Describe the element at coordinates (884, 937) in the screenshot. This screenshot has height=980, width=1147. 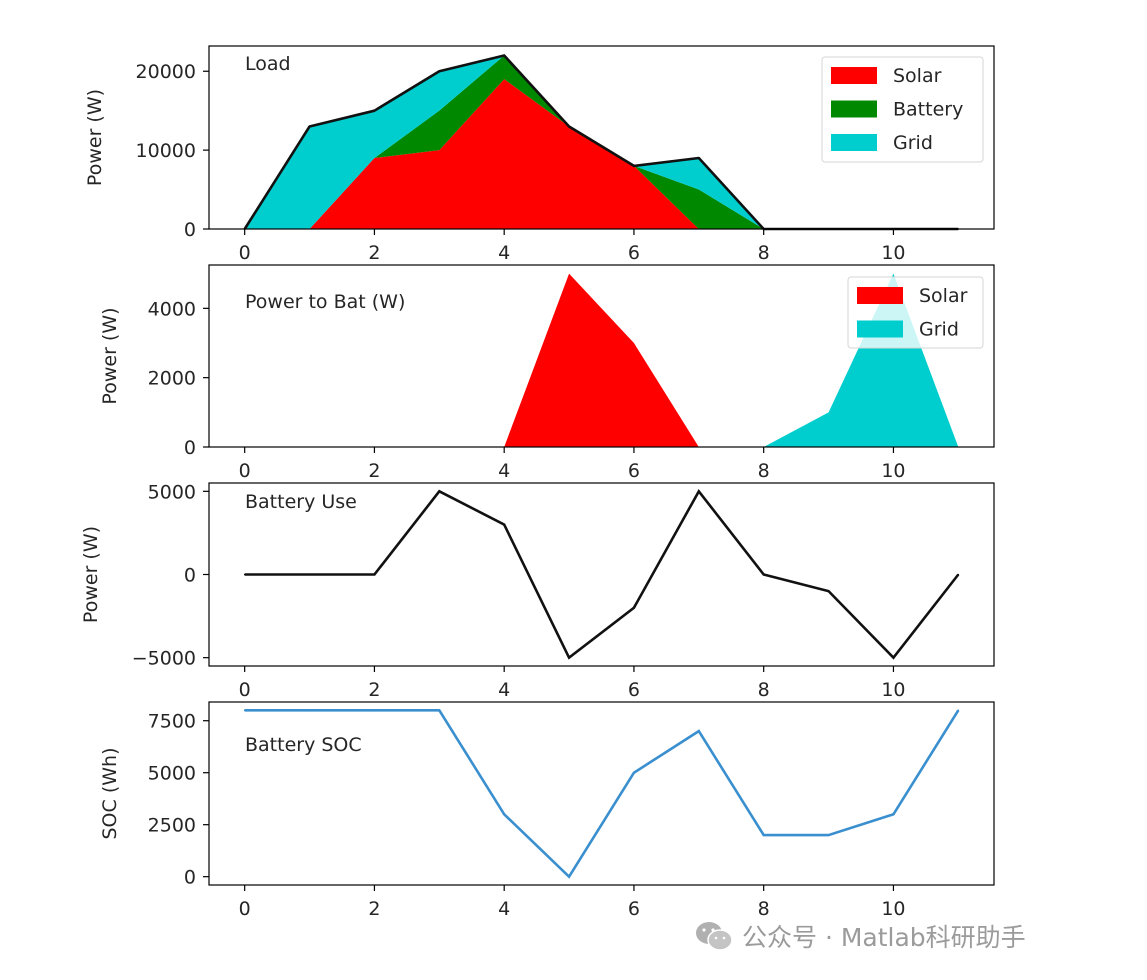
I see `watermark-text: 公众号 · Matlab科研助手` at that location.